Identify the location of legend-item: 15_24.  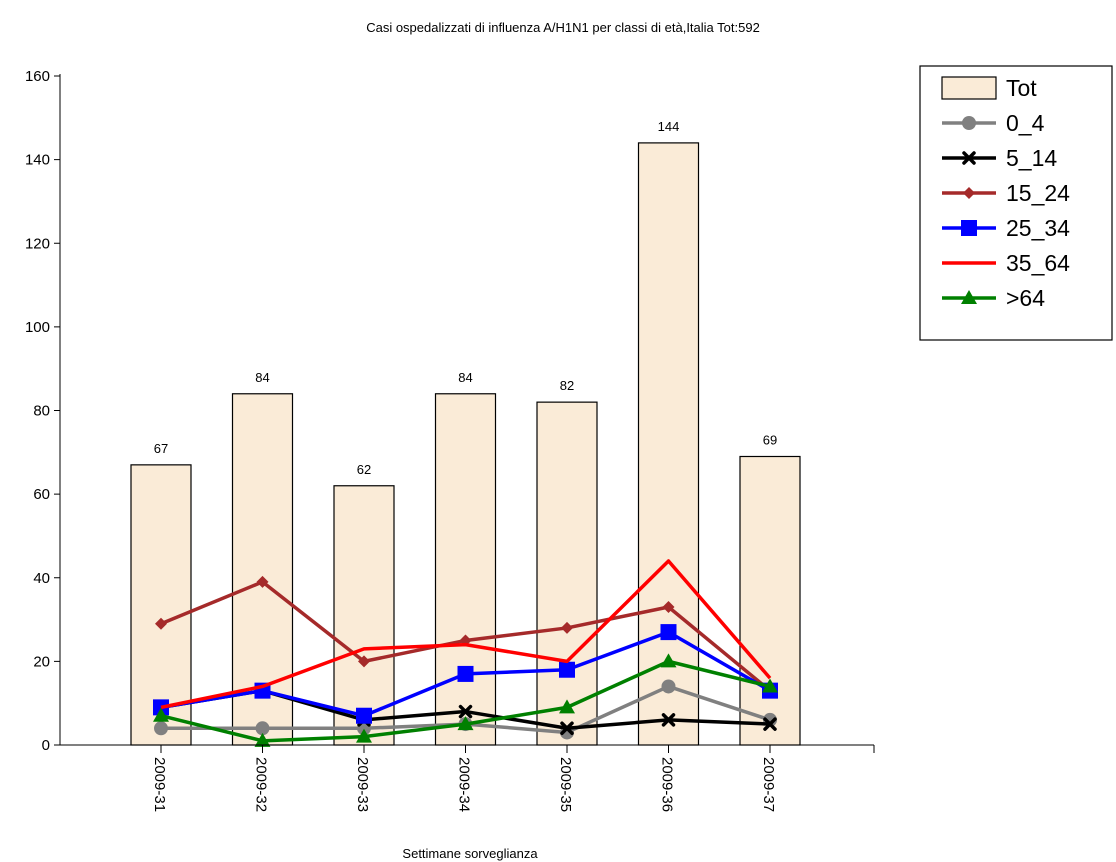
(1006, 193).